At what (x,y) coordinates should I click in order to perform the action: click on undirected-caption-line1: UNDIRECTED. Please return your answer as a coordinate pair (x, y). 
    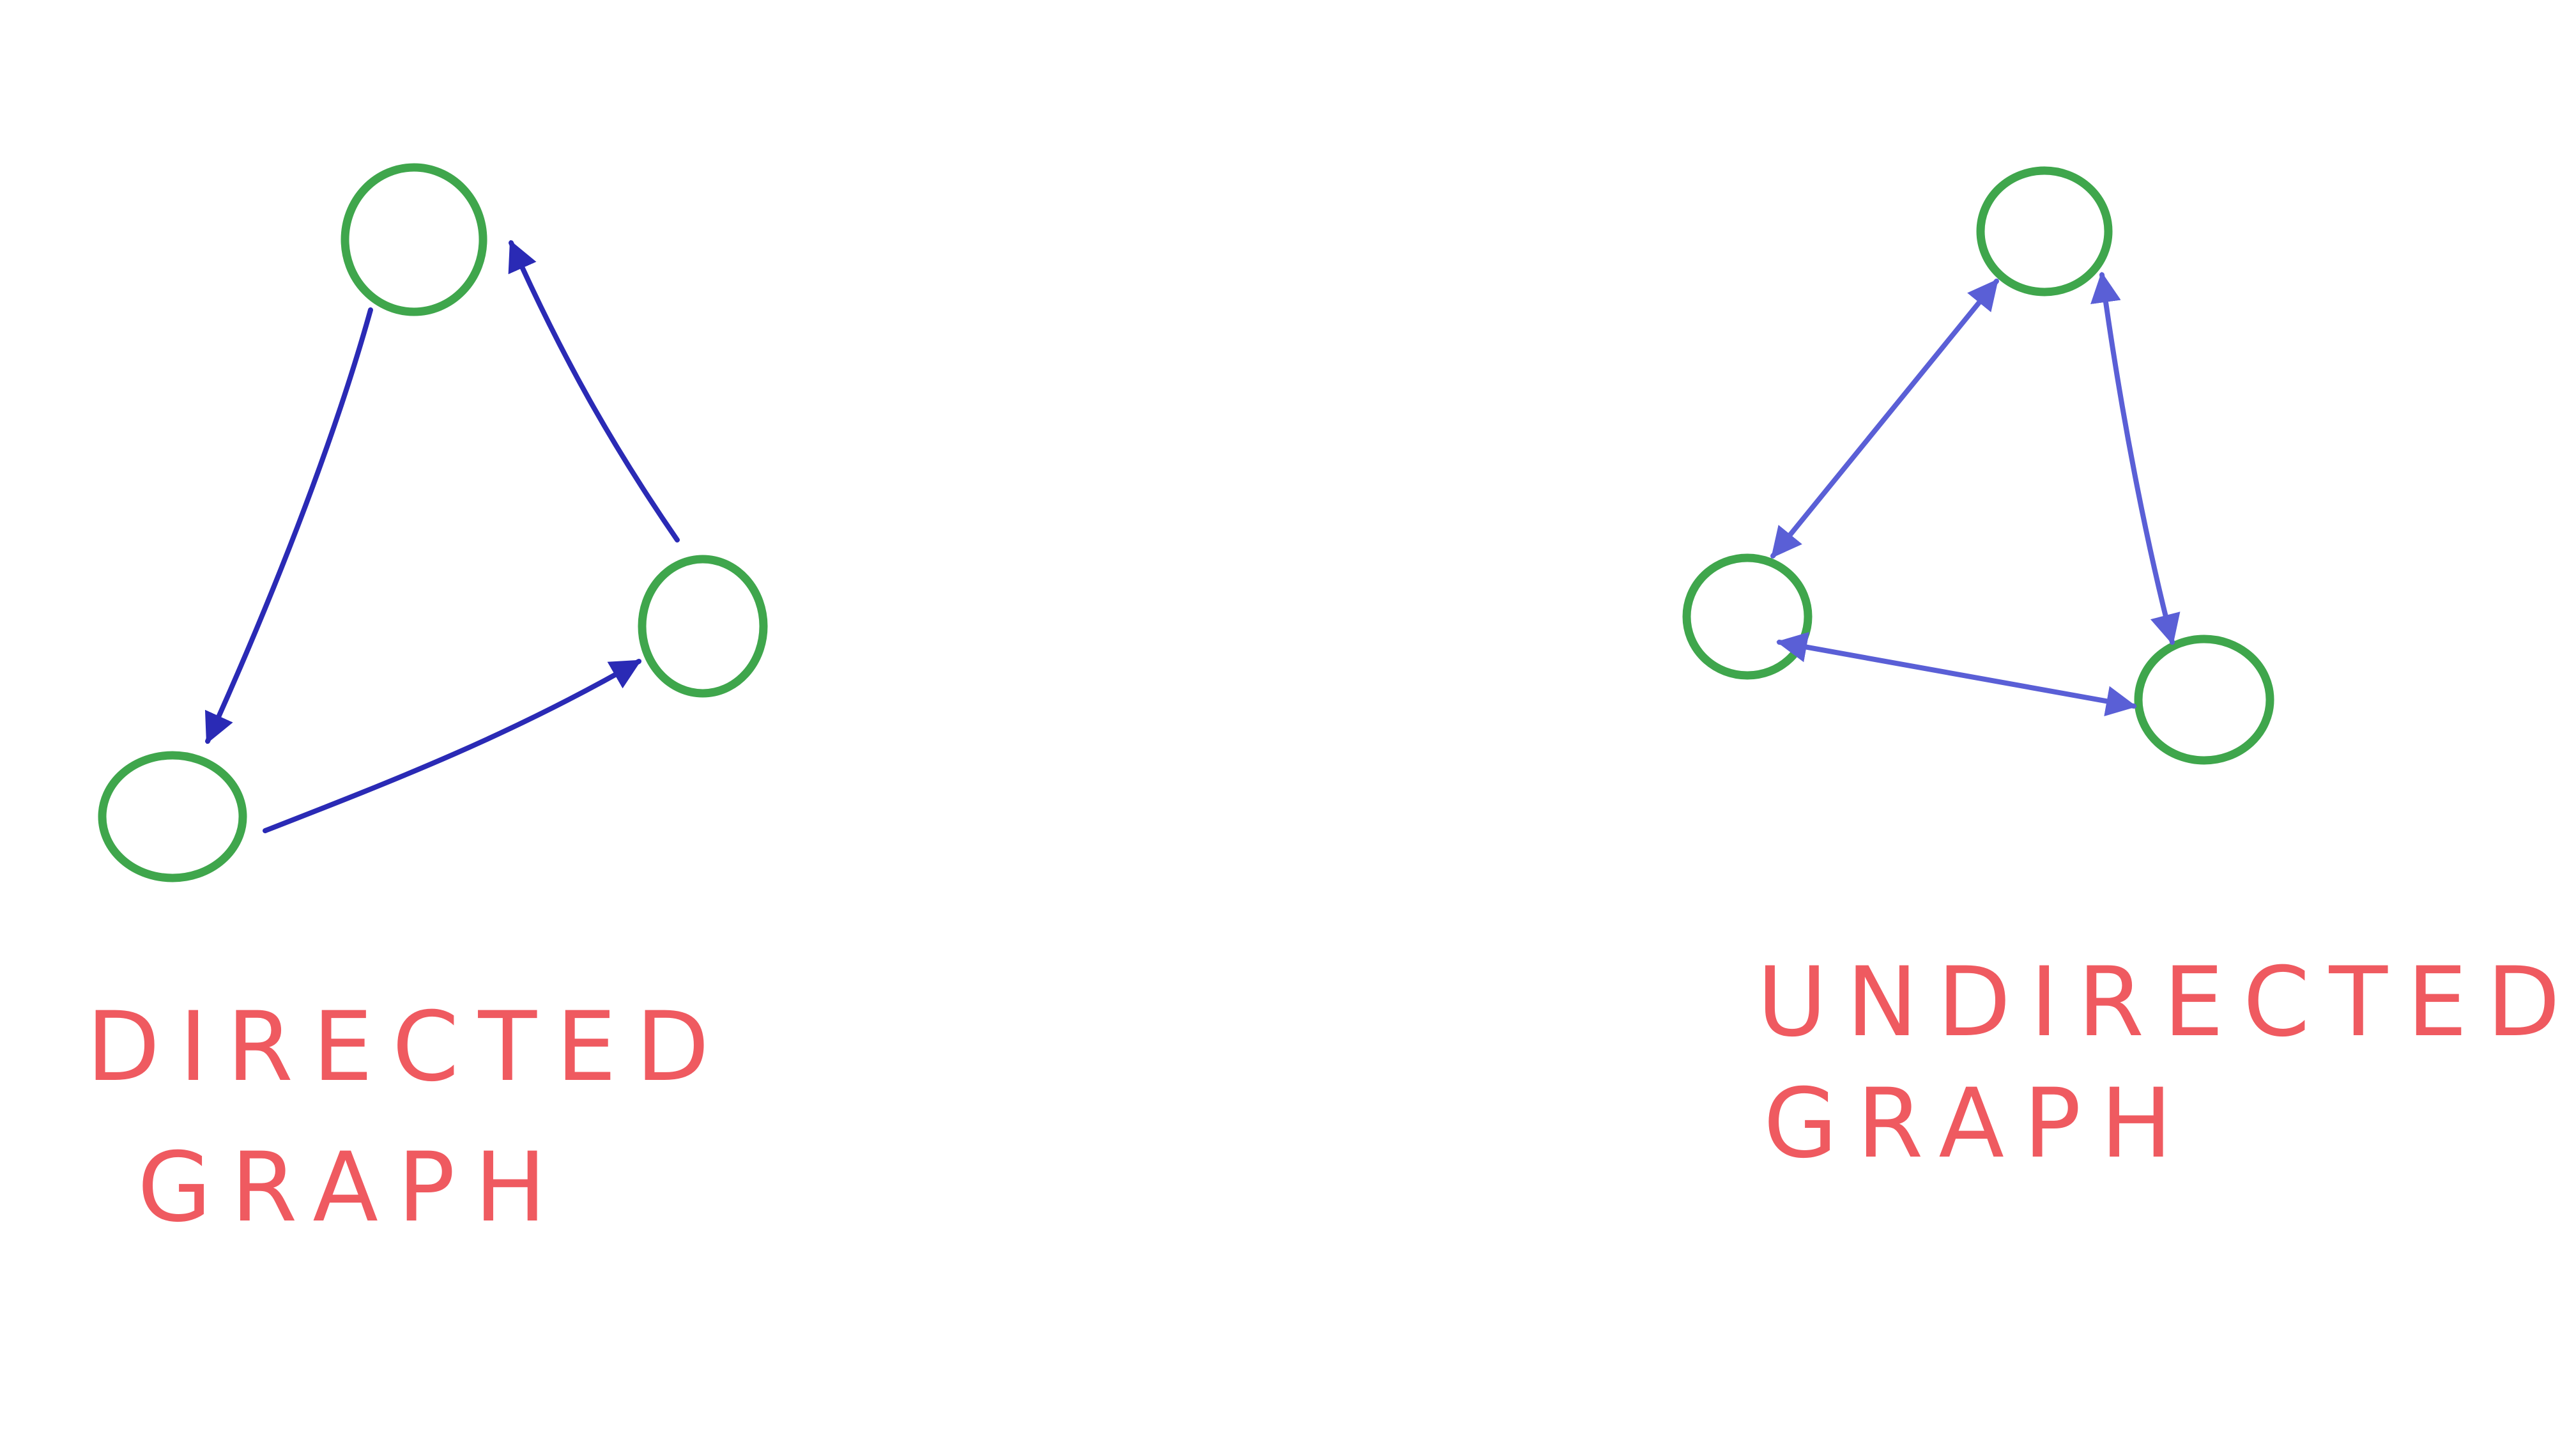
    Looking at the image, I should click on (2166, 1002).